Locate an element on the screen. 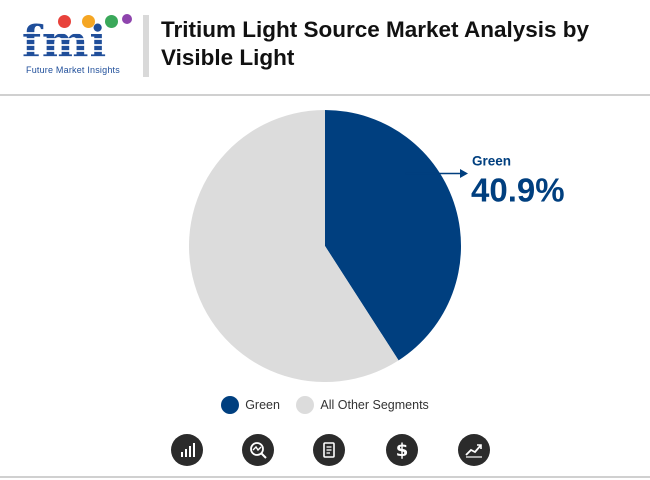 Image resolution: width=650 pixels, height=480 pixels. logo-dot-green is located at coordinates (111, 21).